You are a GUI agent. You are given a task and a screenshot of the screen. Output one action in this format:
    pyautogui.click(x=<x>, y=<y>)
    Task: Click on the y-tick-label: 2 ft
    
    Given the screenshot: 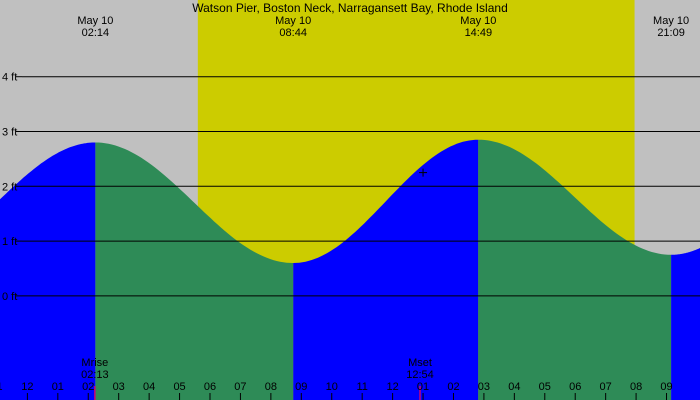 What is the action you would take?
    pyautogui.click(x=9, y=187)
    